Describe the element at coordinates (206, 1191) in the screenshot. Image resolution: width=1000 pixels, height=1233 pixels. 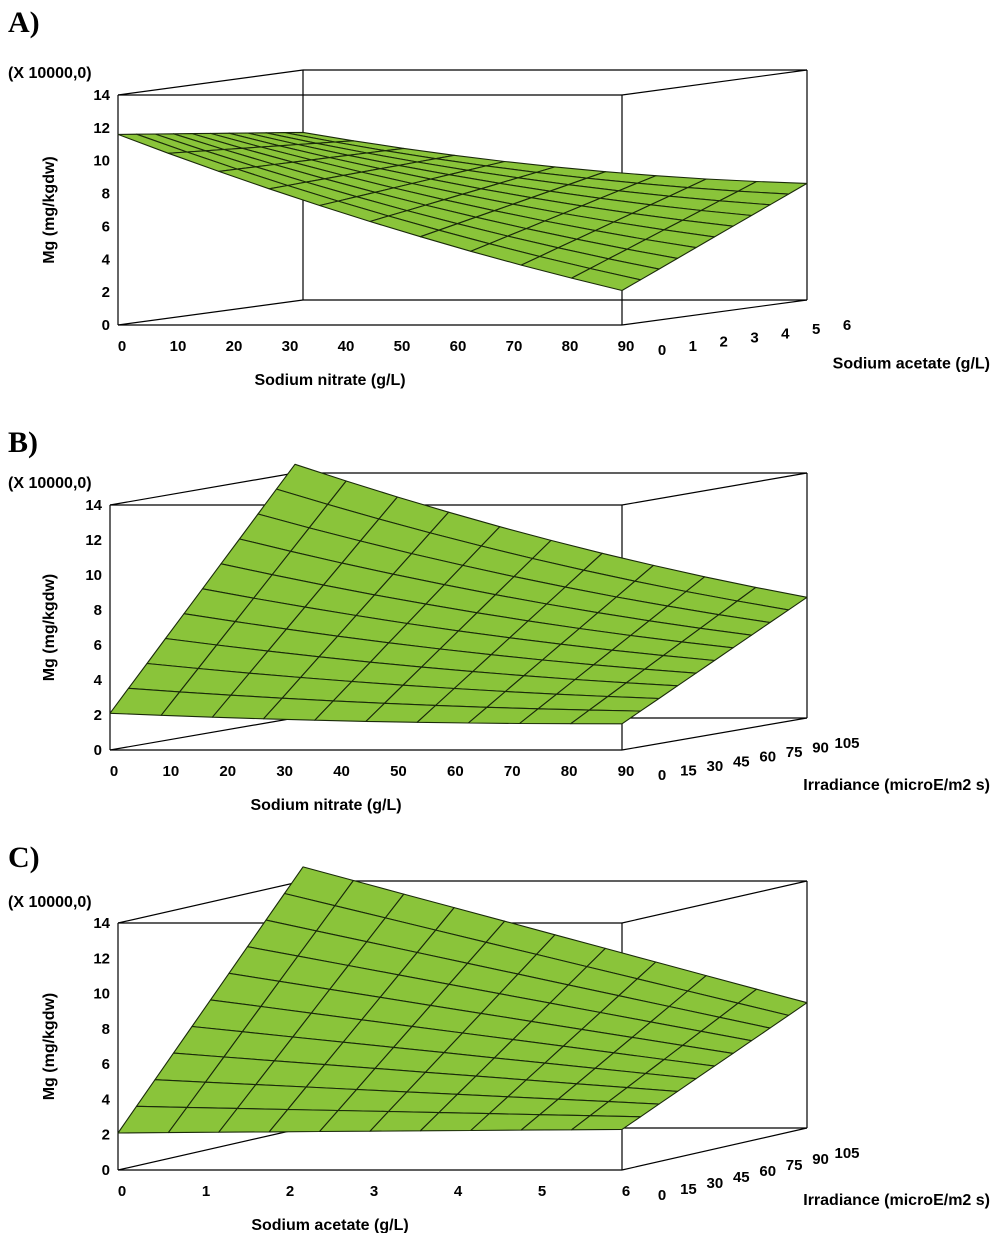
I see `x-tick-label: 1` at that location.